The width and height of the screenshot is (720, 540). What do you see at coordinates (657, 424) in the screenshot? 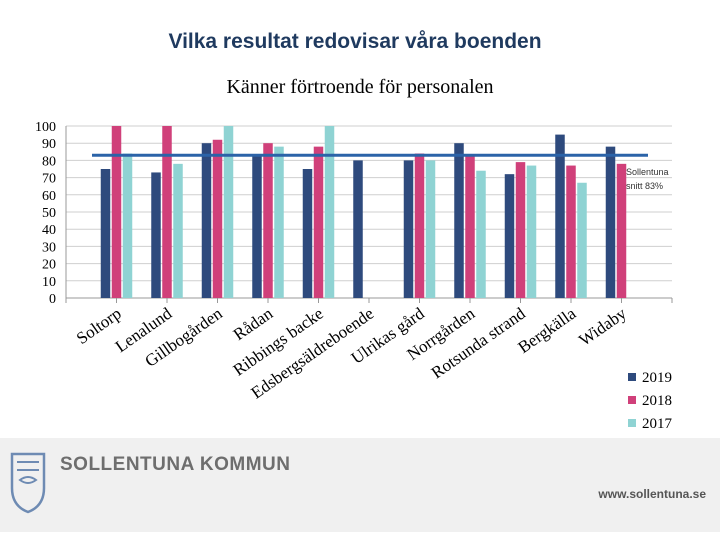
I see `legend-label-2017: 2017` at bounding box center [657, 424].